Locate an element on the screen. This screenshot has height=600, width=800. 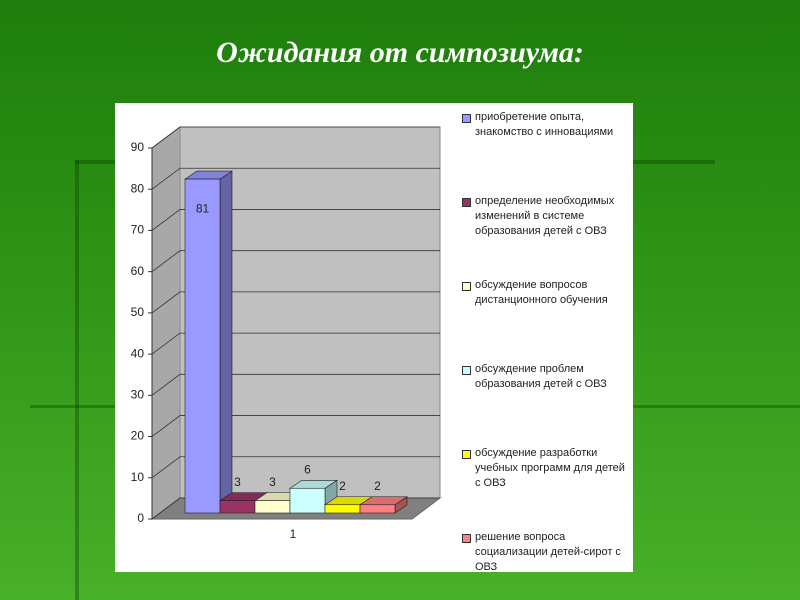
data-label: 6 is located at coordinates (307, 469).